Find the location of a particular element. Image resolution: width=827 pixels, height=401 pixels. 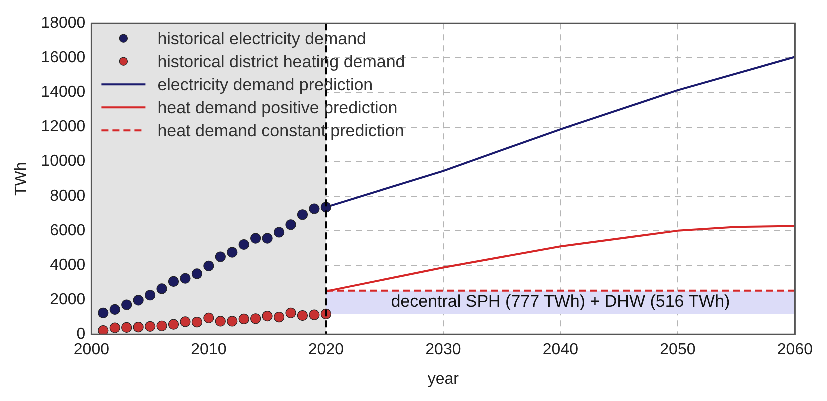

x-tick-label: 2060 is located at coordinates (795, 350).